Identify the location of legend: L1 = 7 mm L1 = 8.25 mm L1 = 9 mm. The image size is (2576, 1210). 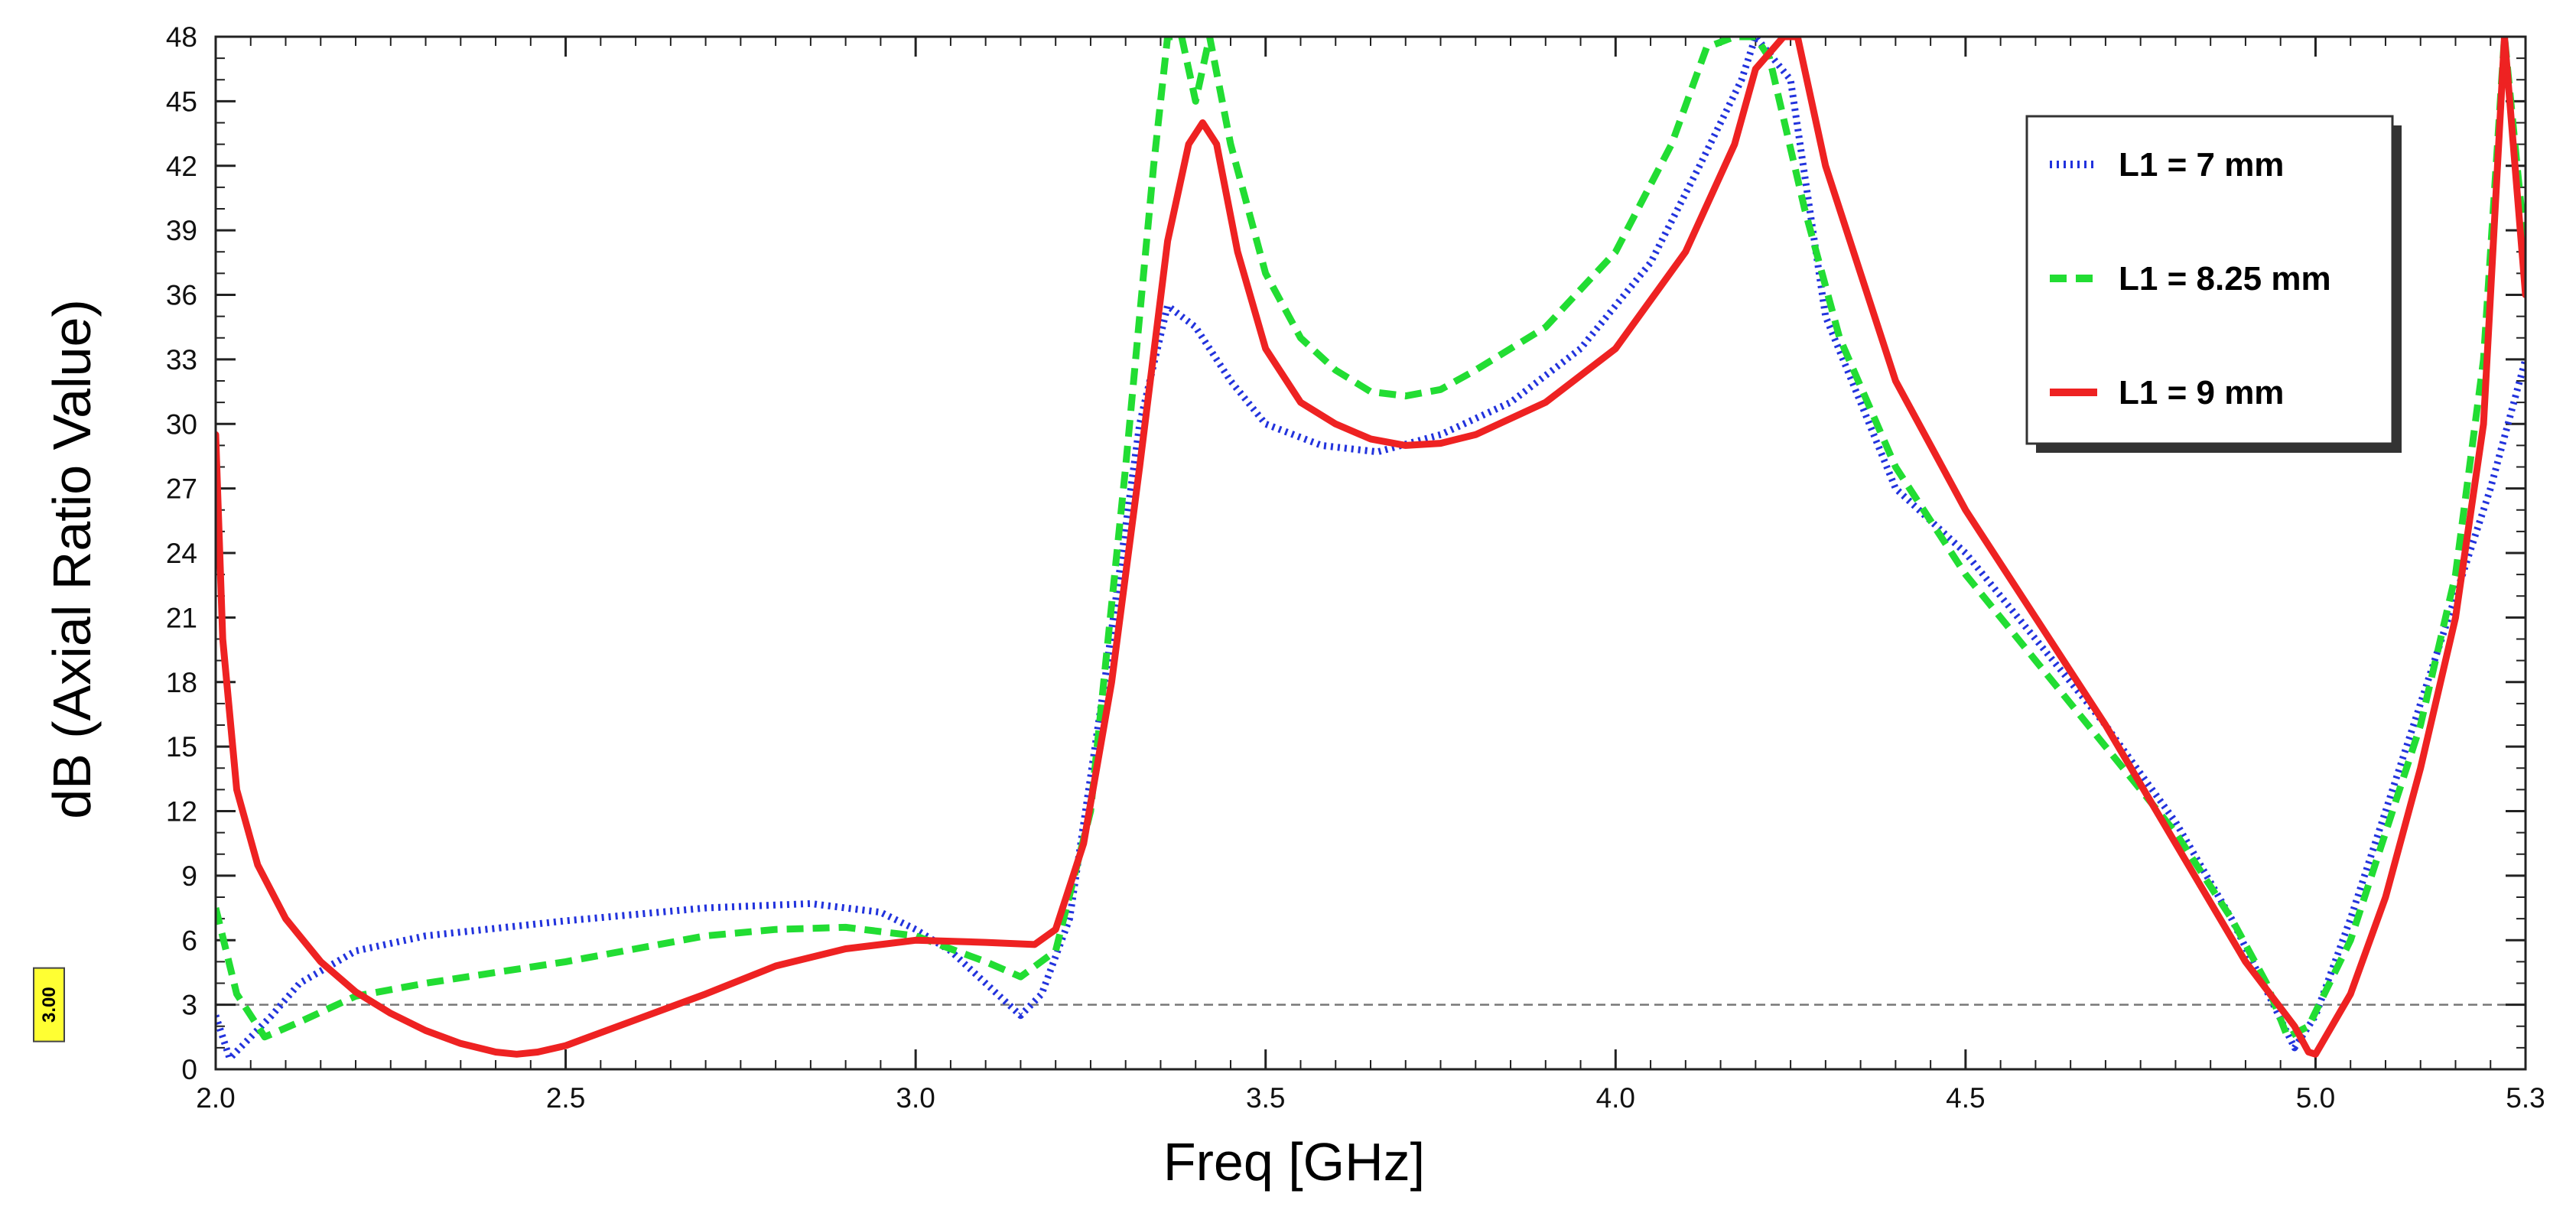
(2213, 284).